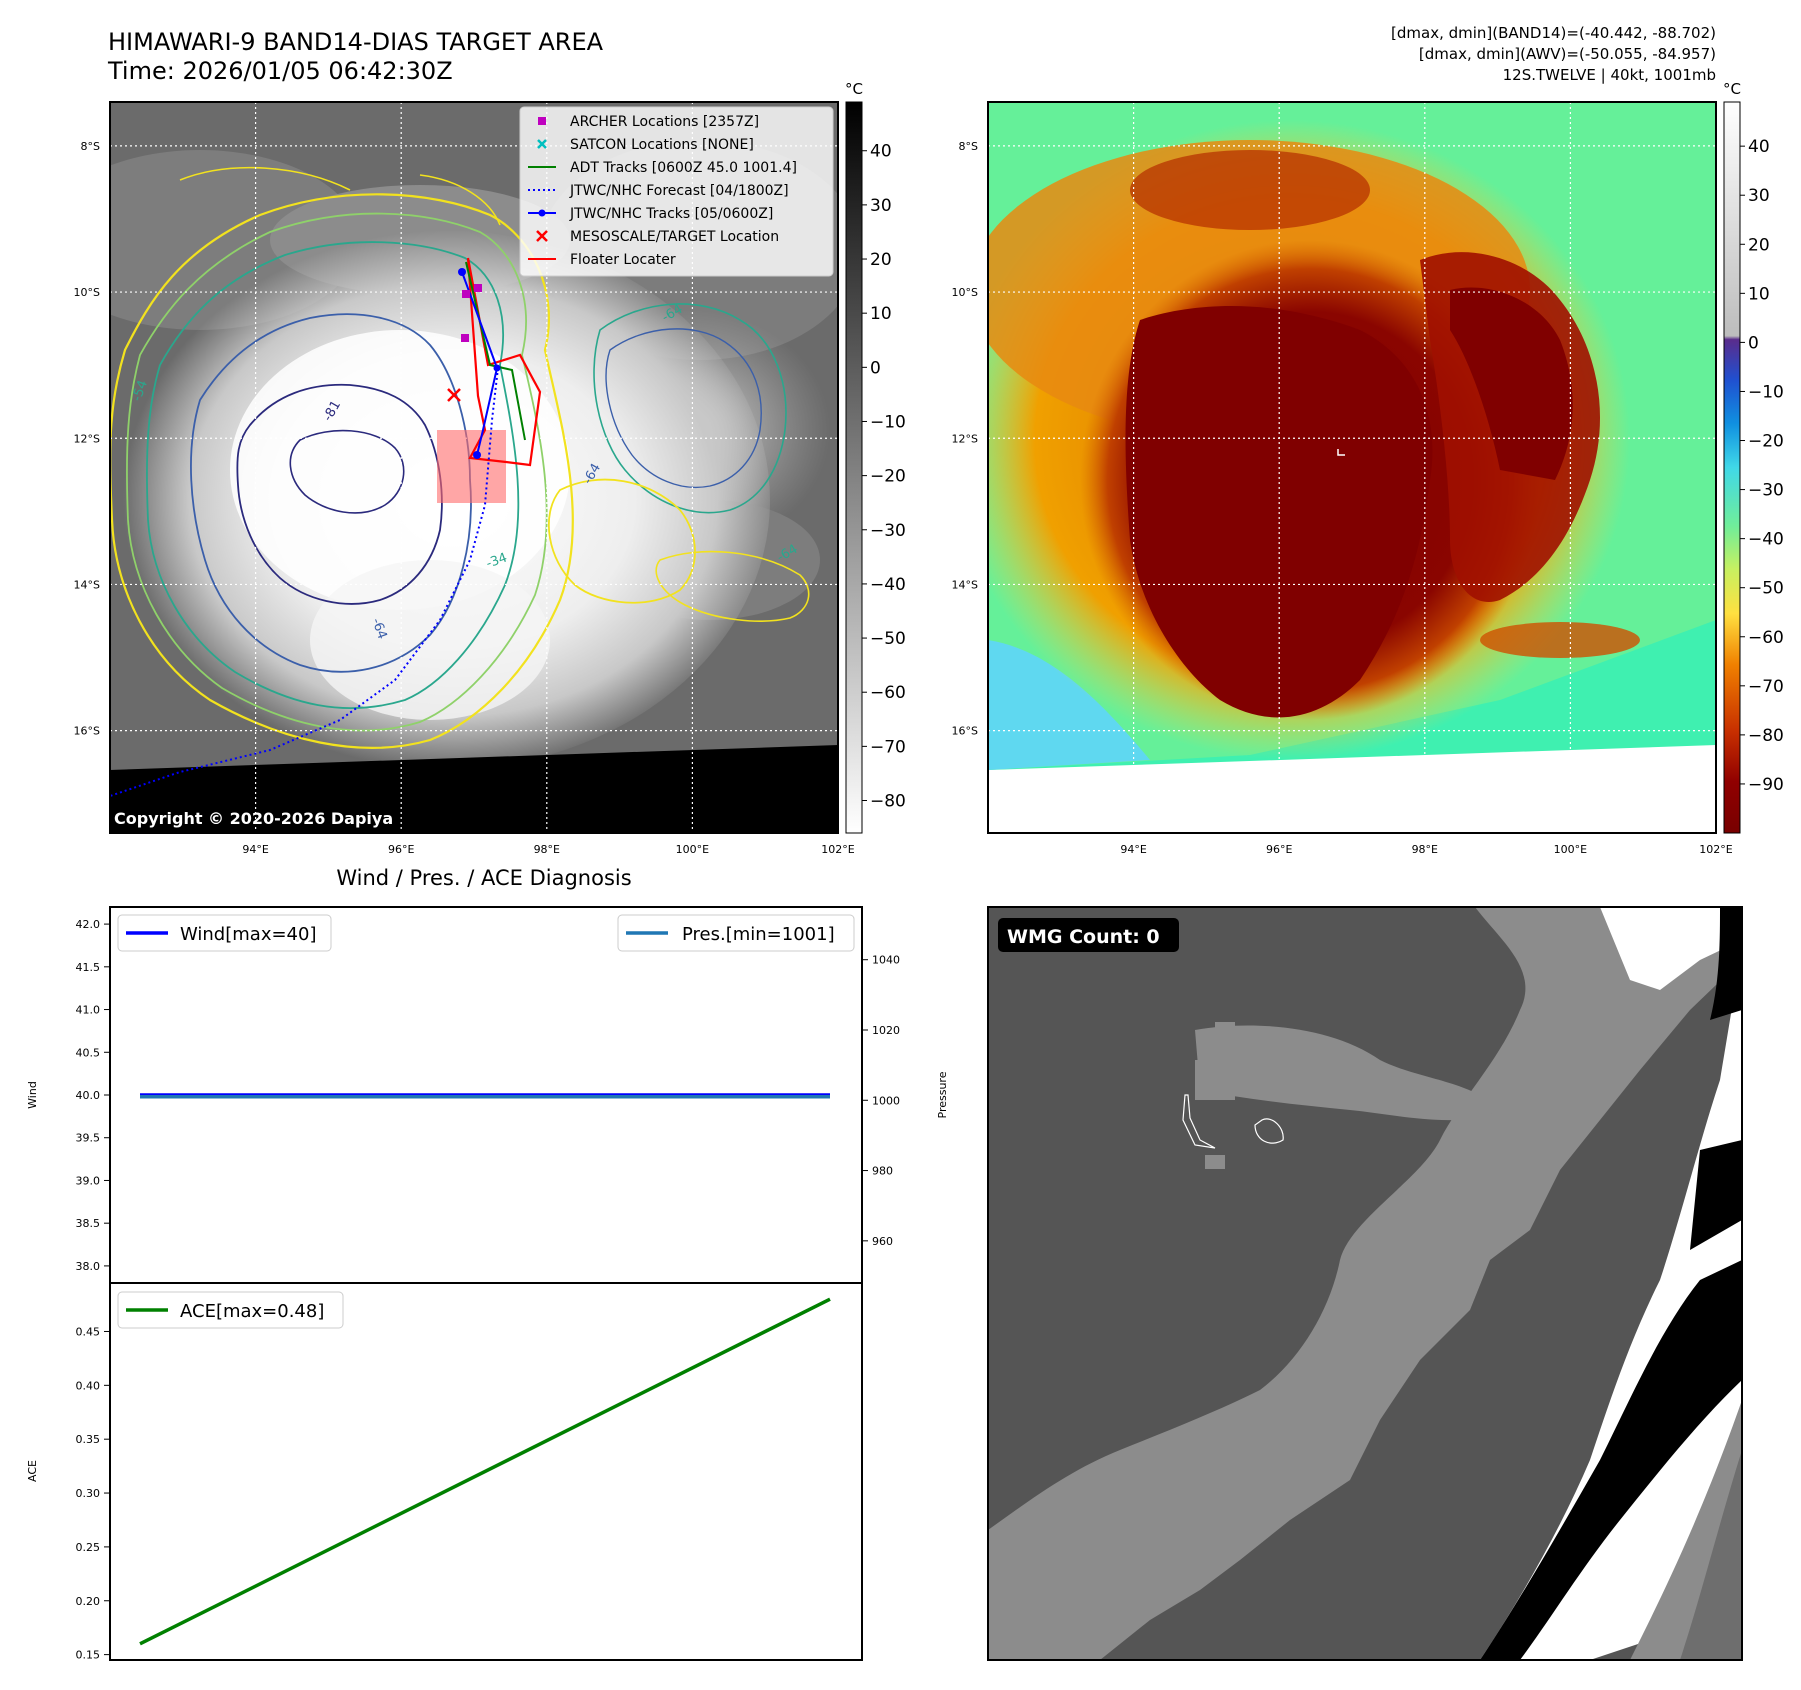 The height and width of the screenshot is (1690, 1801). I want to click on ir-lat-labels: 8°S 10°S 12°S 14°S 16°S, so click(87, 439).